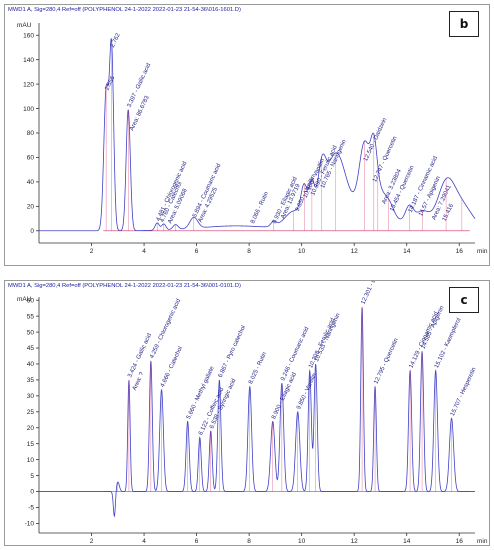  Describe the element at coordinates (31, 332) in the screenshot. I see `y-tick-label: 50` at that location.